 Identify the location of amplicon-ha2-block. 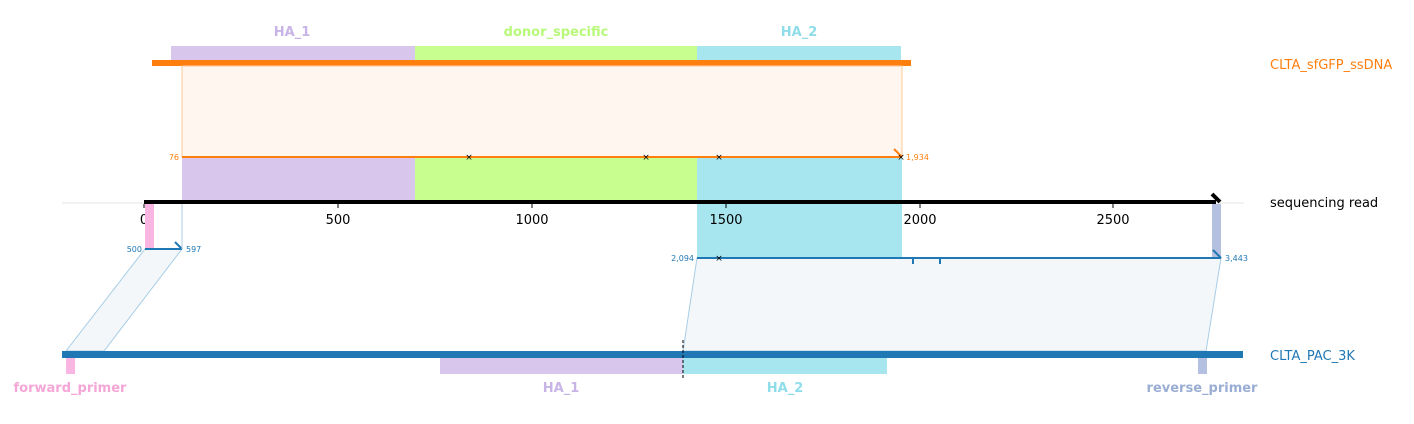
(799, 231).